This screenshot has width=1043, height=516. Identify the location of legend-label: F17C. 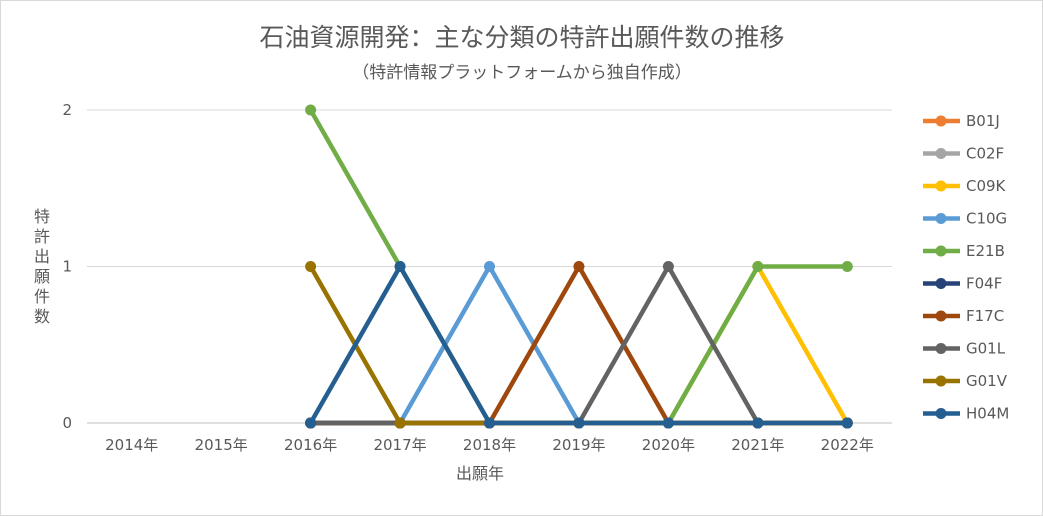
(985, 316).